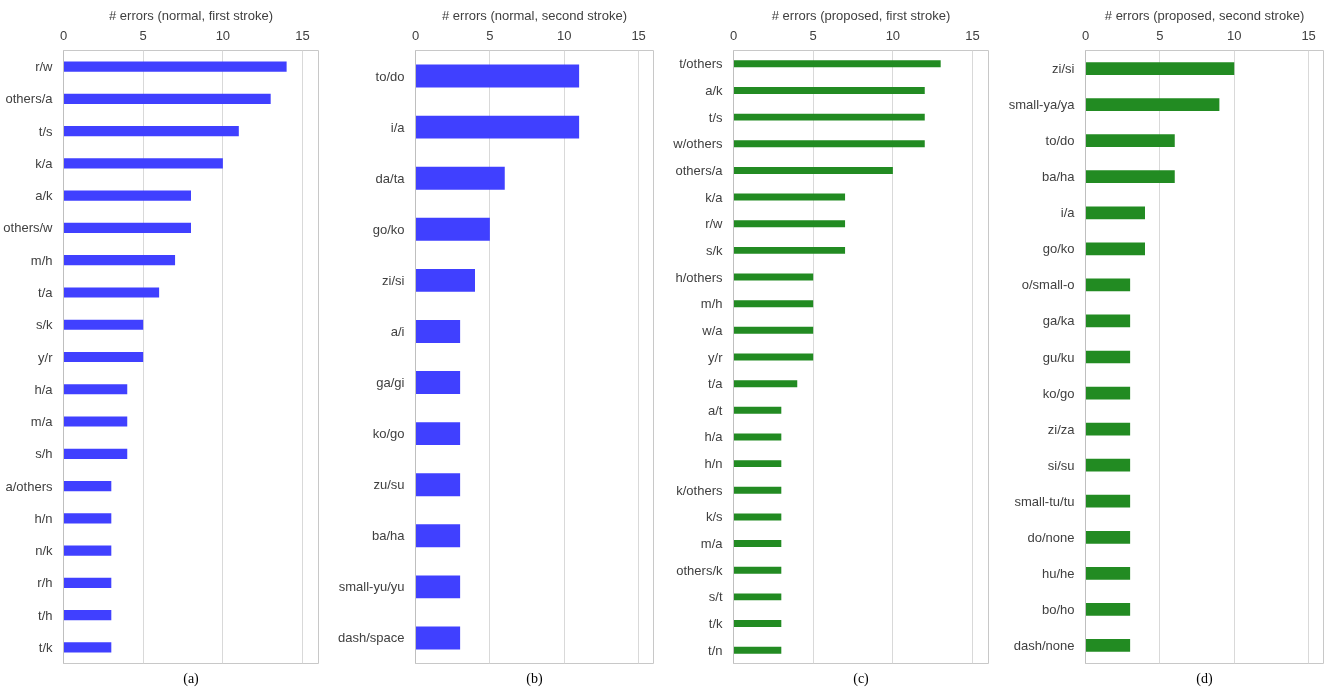 The height and width of the screenshot is (700, 1340). I want to click on y-tick-label: go/ko, so click(1058, 249).